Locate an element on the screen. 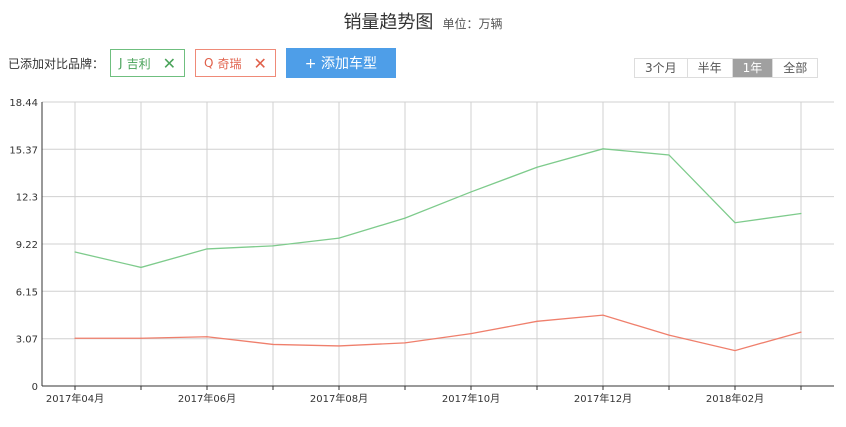 The width and height of the screenshot is (846, 427). y-tick-label: 12.3 is located at coordinates (27, 198).